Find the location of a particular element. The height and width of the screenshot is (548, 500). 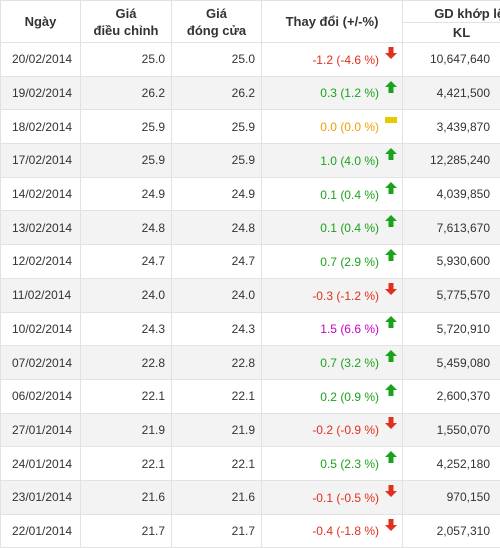

cell-date: 20/02/2014 is located at coordinates (41, 60).